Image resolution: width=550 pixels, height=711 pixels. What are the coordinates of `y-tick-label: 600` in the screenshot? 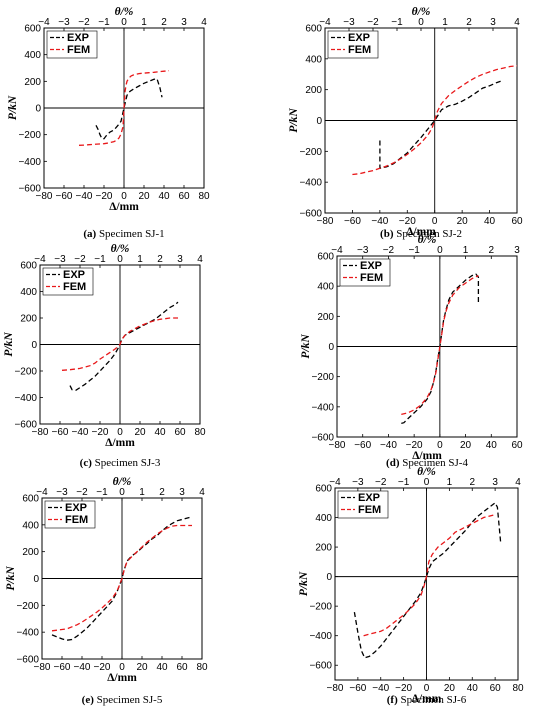 It's located at (325, 257).